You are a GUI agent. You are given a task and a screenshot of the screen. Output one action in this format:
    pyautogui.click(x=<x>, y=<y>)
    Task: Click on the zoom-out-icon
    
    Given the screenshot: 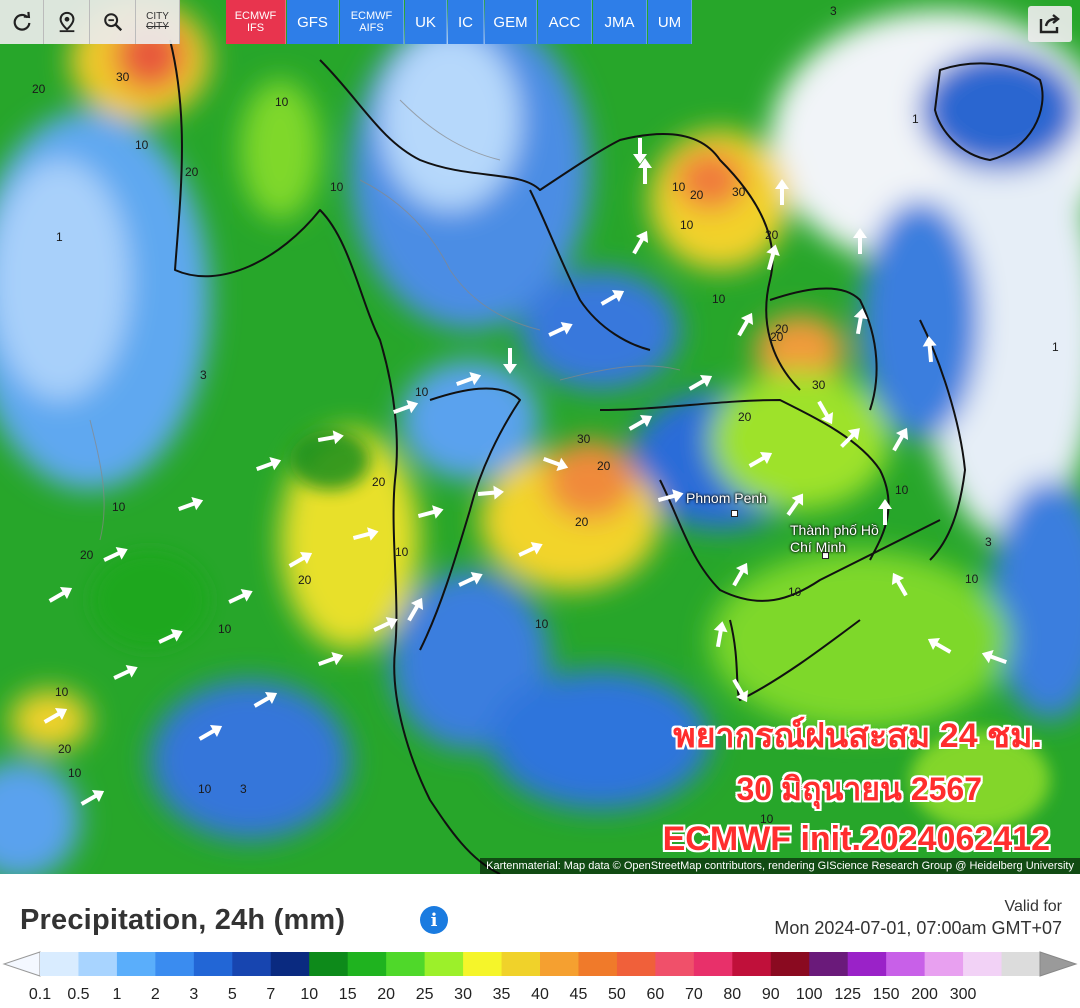 What is the action you would take?
    pyautogui.click(x=112, y=22)
    